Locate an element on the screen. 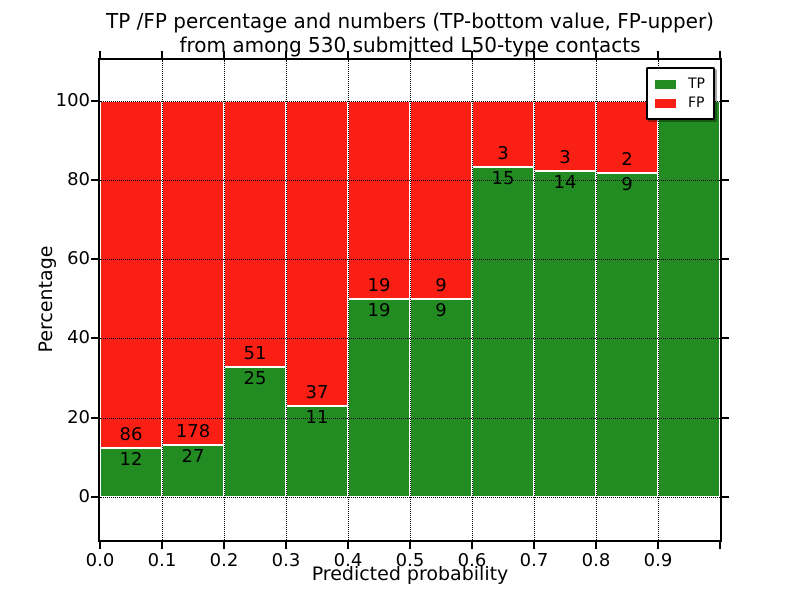 The image size is (800, 600). legend-entry-fp: FP is located at coordinates (680, 103).